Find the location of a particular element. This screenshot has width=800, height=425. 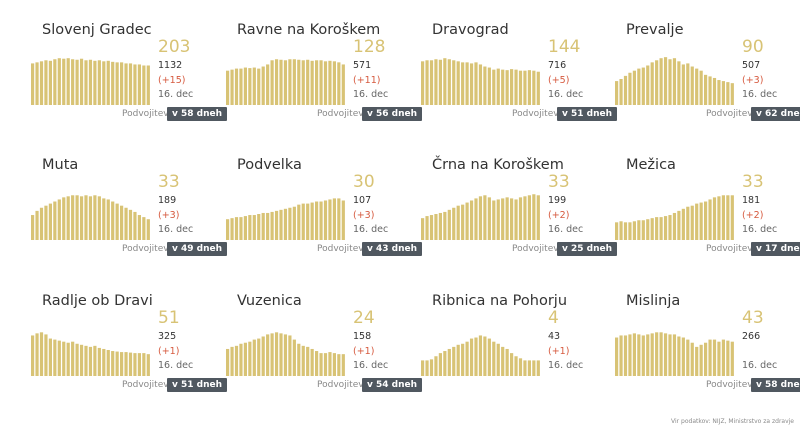

doubling-badge: v 51 dneh is located at coordinates (587, 114).